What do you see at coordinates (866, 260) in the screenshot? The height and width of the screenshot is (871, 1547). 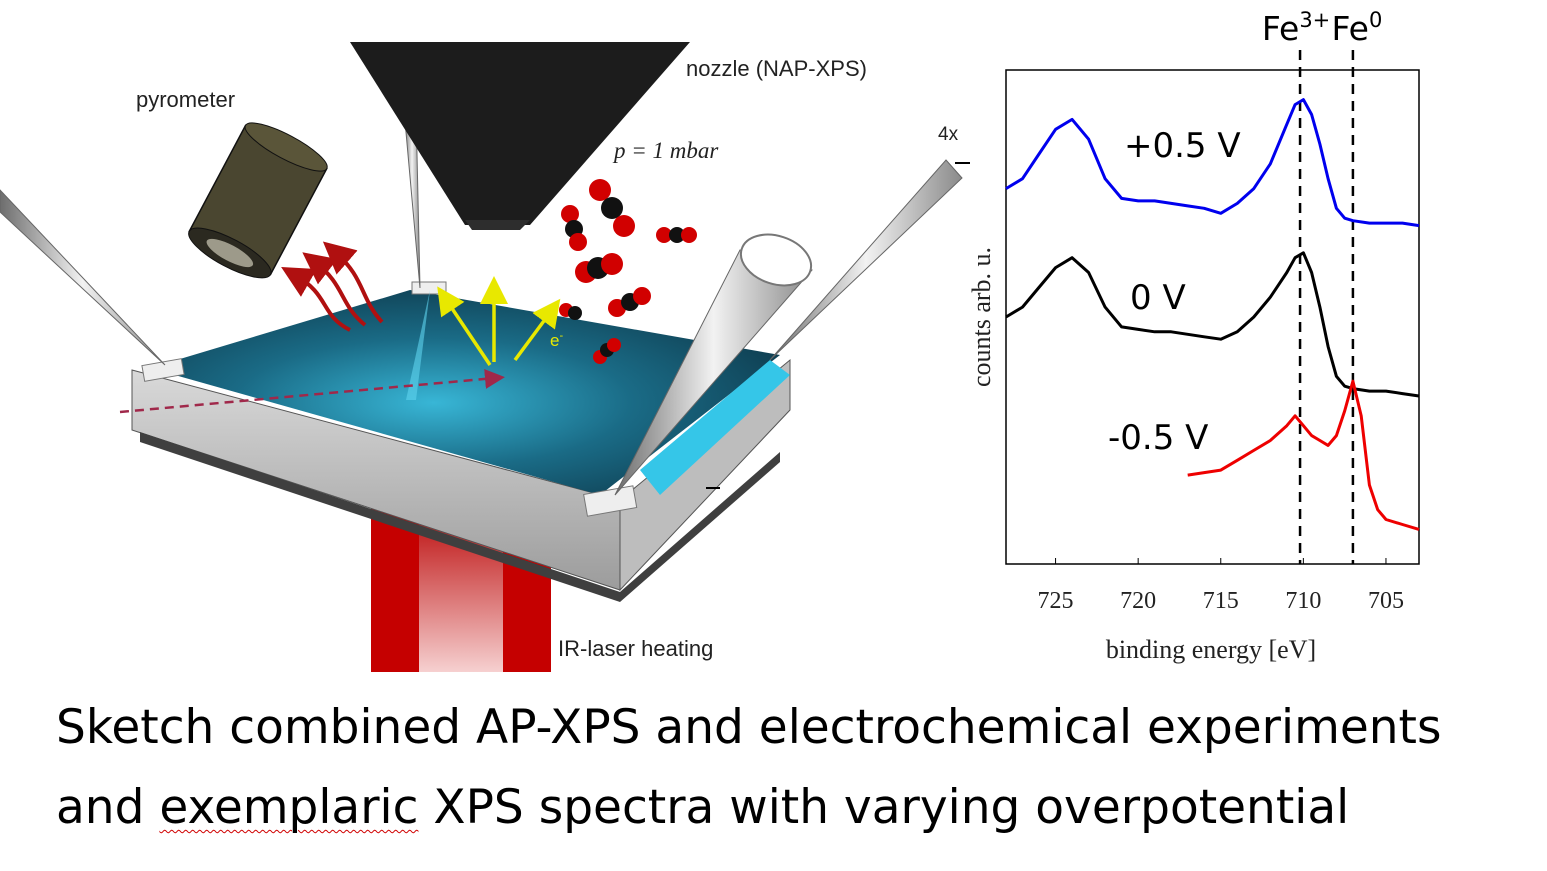 I see `right-probe` at bounding box center [866, 260].